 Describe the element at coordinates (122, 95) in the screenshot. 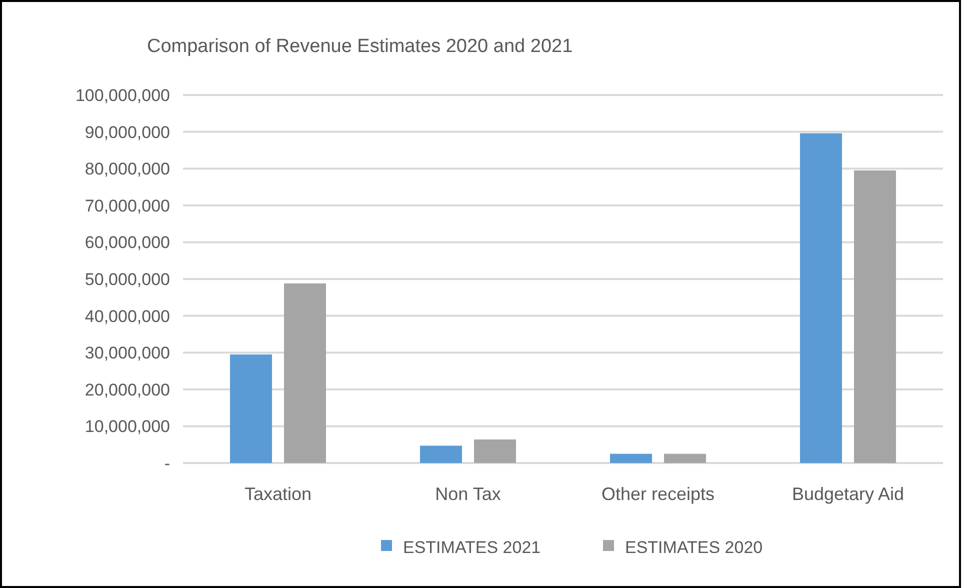

I see `y-tick-label: 100,000,000` at that location.